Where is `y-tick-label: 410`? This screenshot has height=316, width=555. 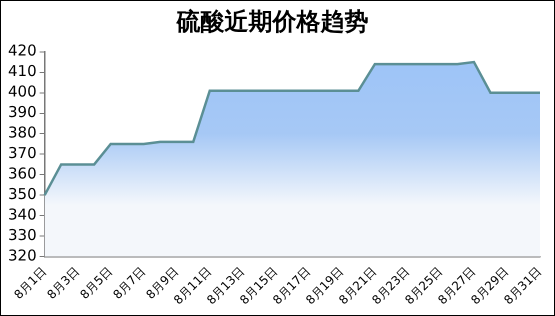
y-tick-label: 410 is located at coordinates (22, 71).